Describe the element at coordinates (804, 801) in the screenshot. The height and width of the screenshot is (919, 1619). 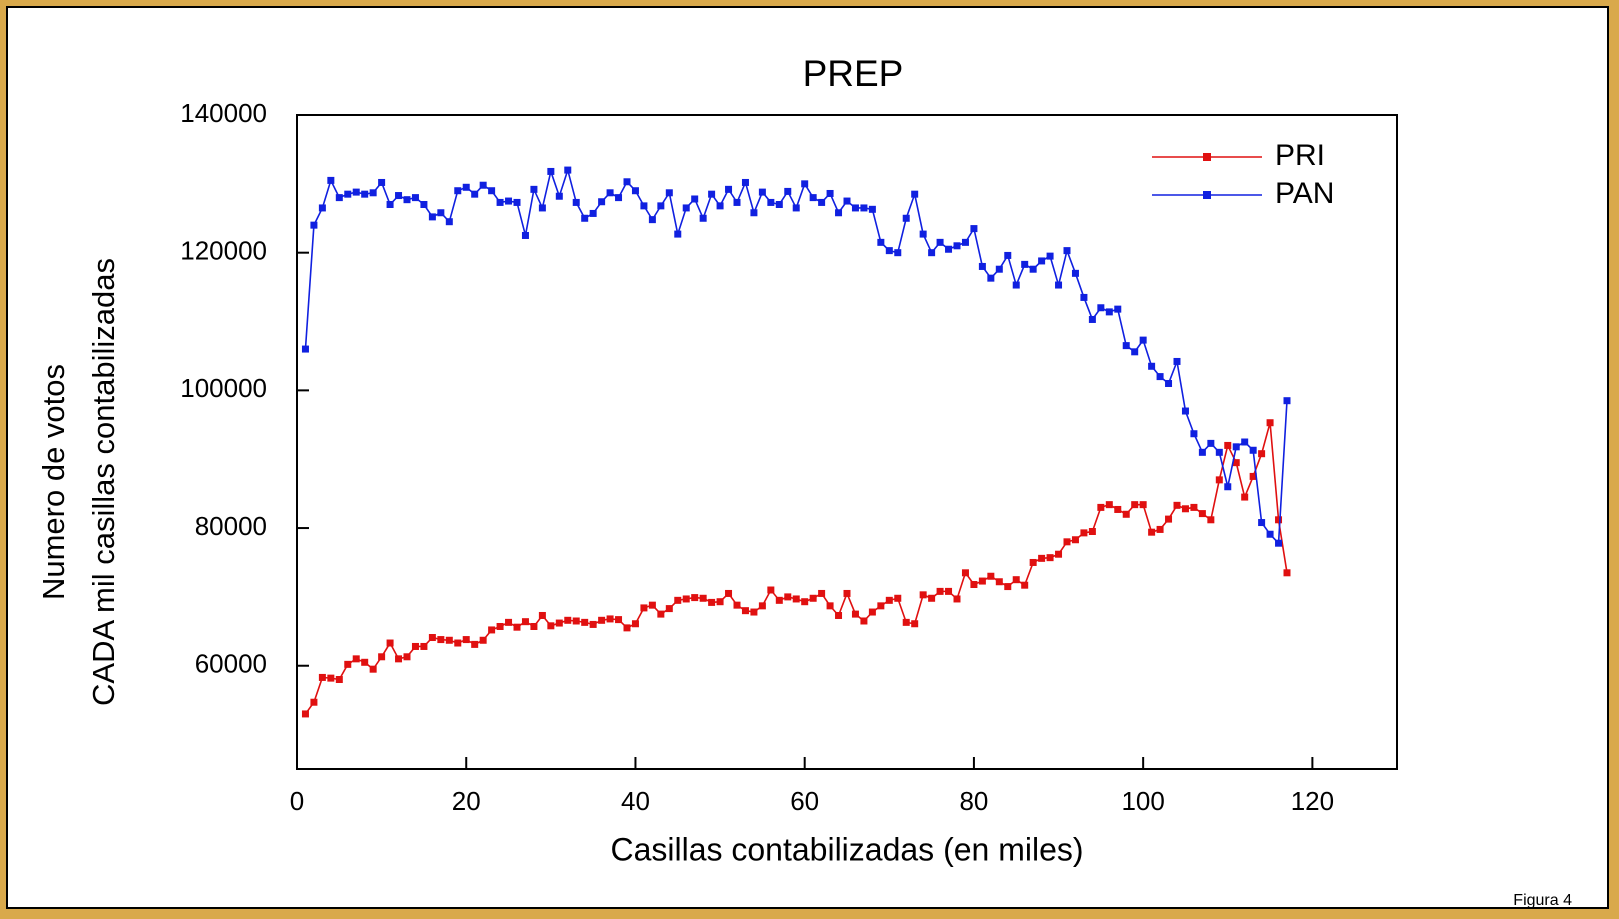
I see `x-tick-label: 60` at that location.